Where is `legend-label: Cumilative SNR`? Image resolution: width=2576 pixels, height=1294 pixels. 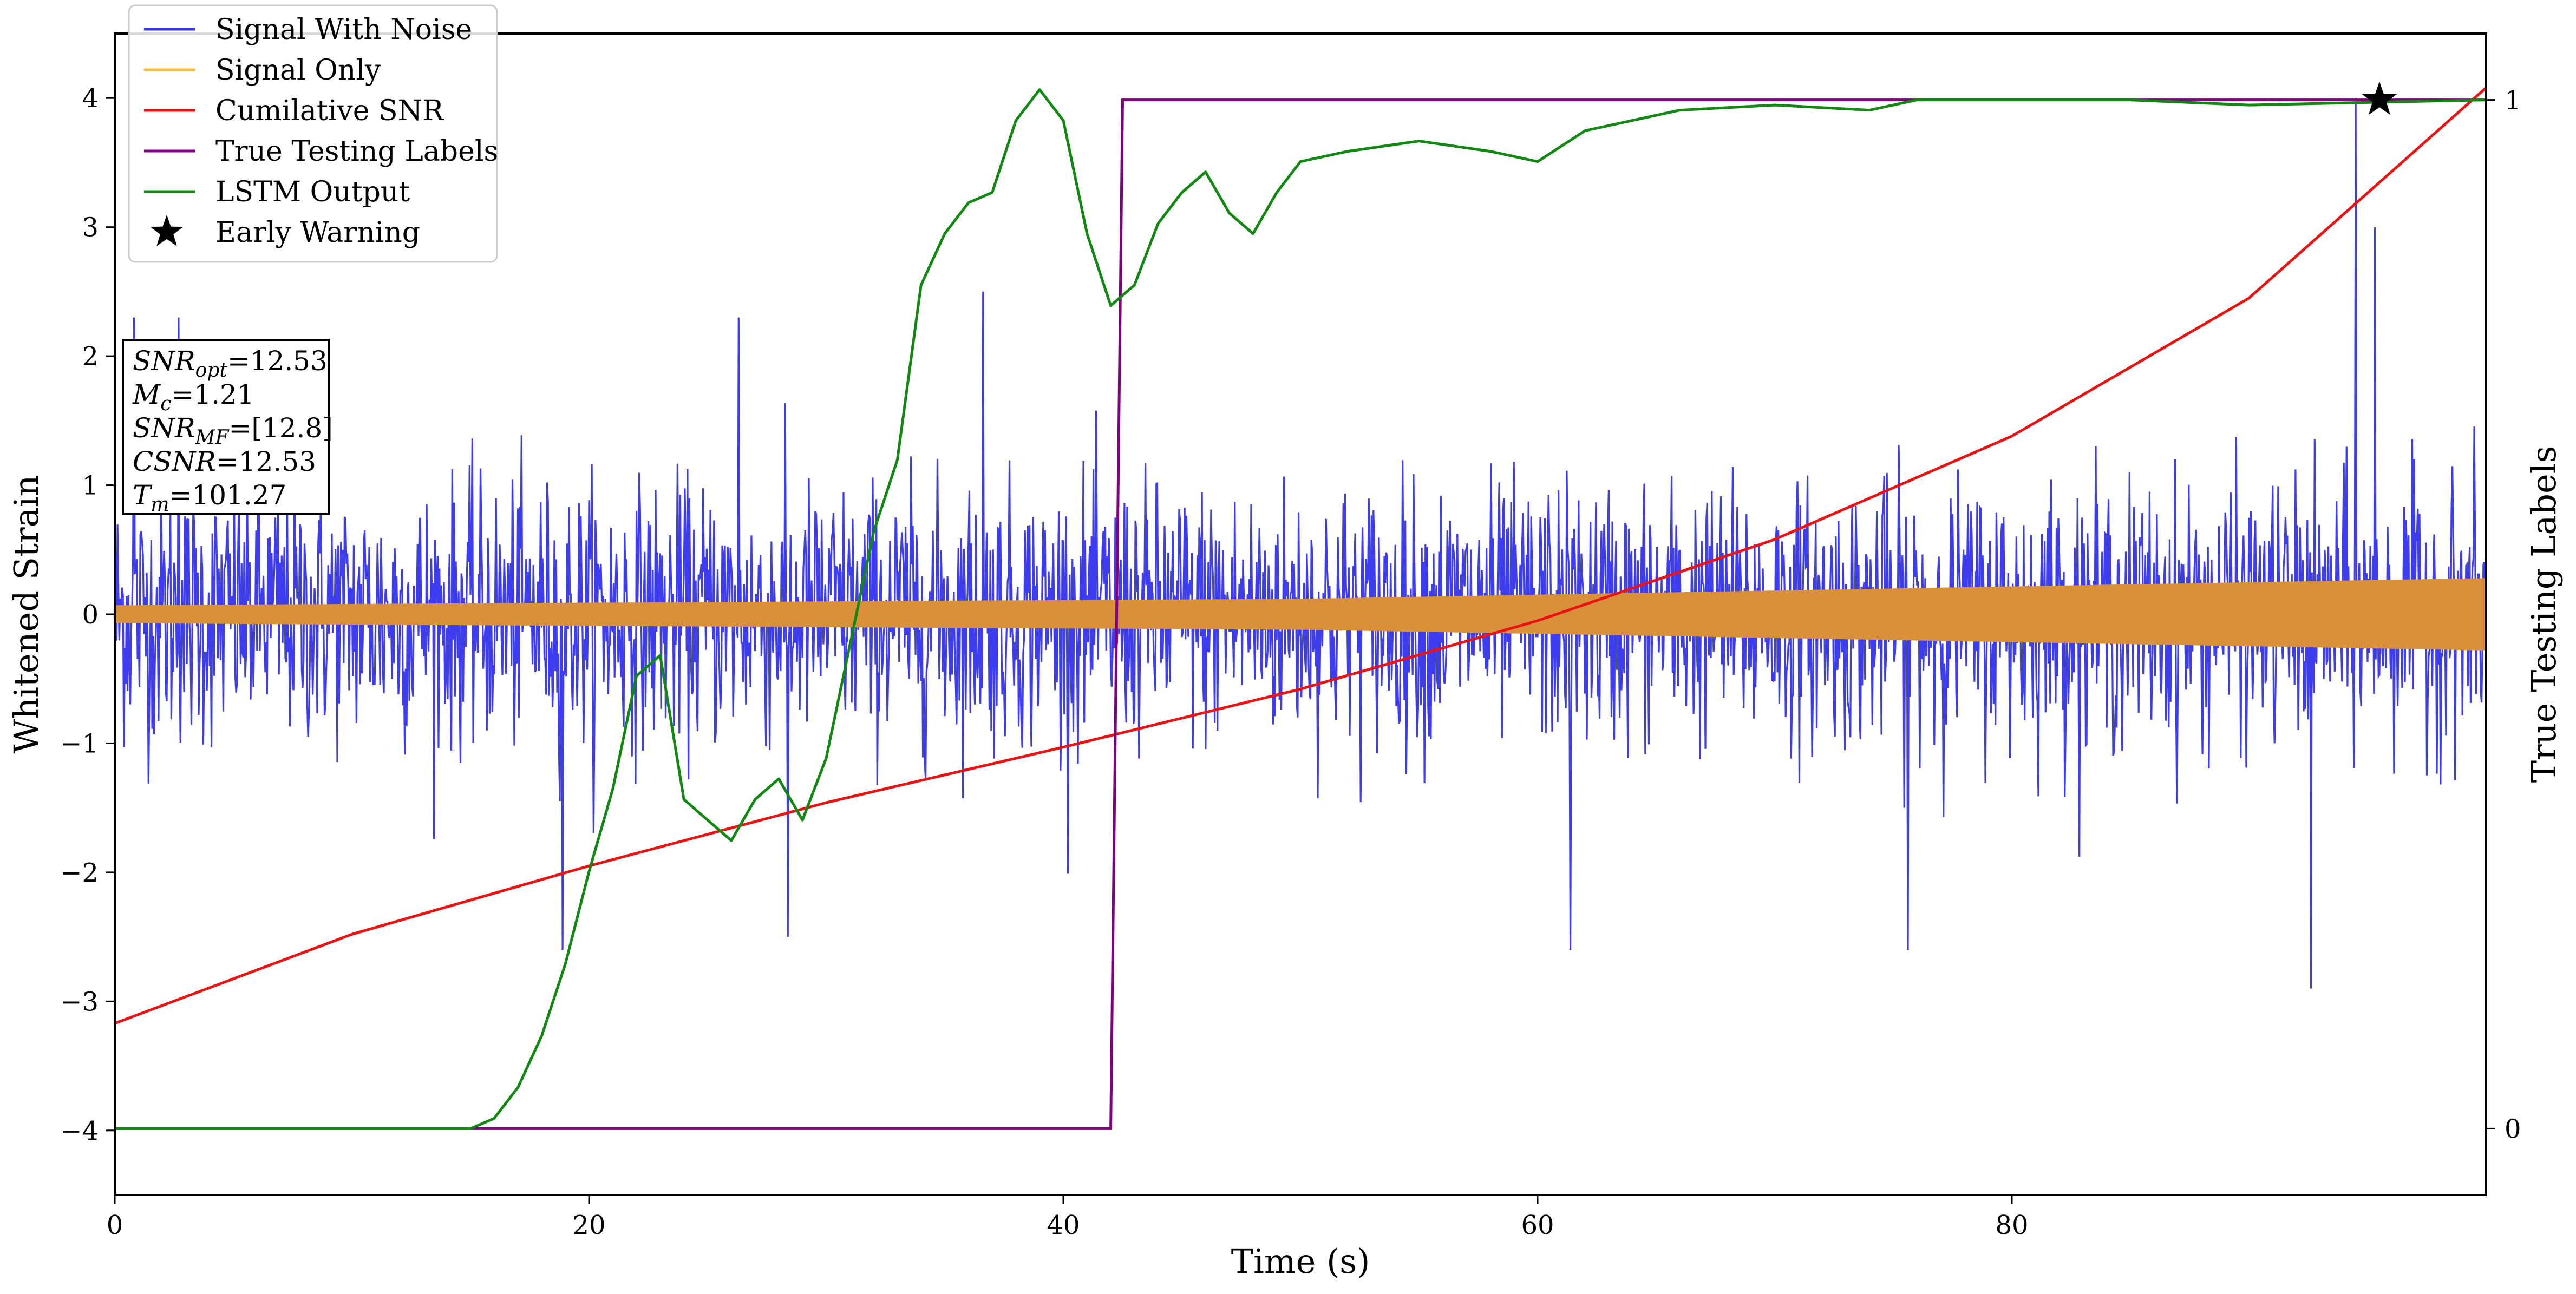
legend-label: Cumilative SNR is located at coordinates (329, 111).